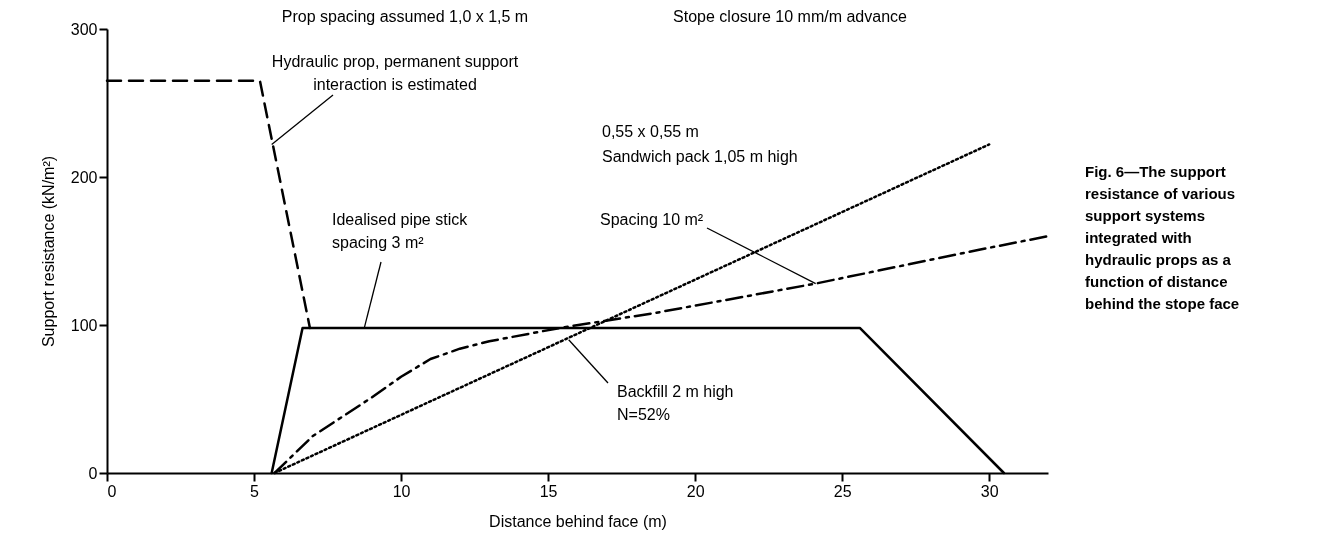 The image size is (1326, 546). What do you see at coordinates (989, 491) in the screenshot?
I see `x-tick-label: 30` at bounding box center [989, 491].